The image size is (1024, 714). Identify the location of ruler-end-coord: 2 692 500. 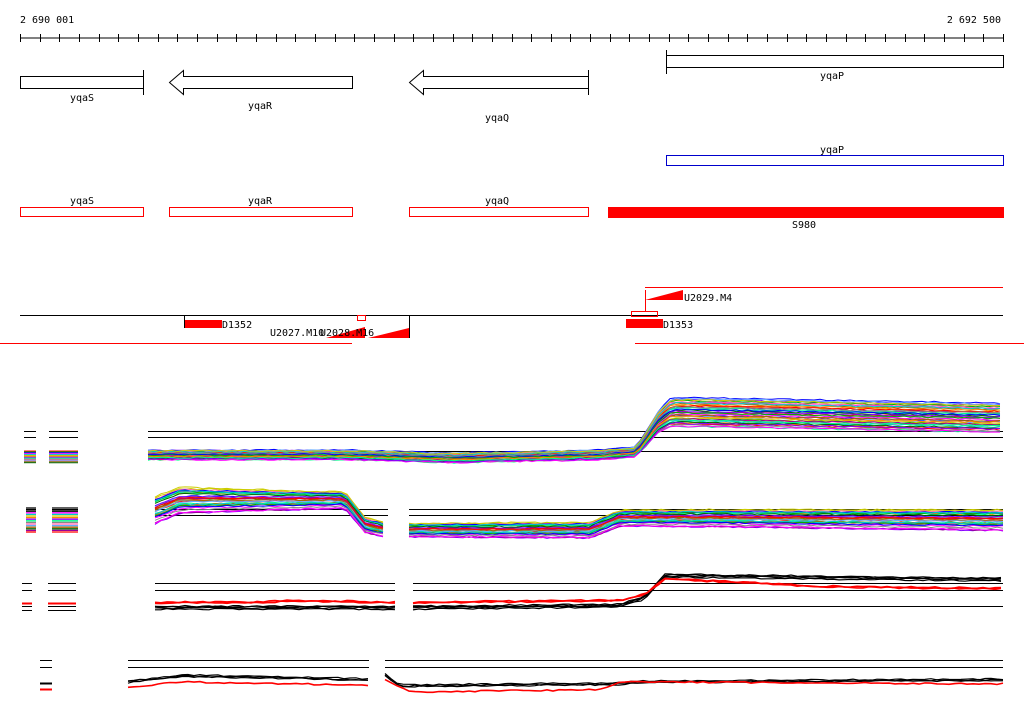
(974, 20).